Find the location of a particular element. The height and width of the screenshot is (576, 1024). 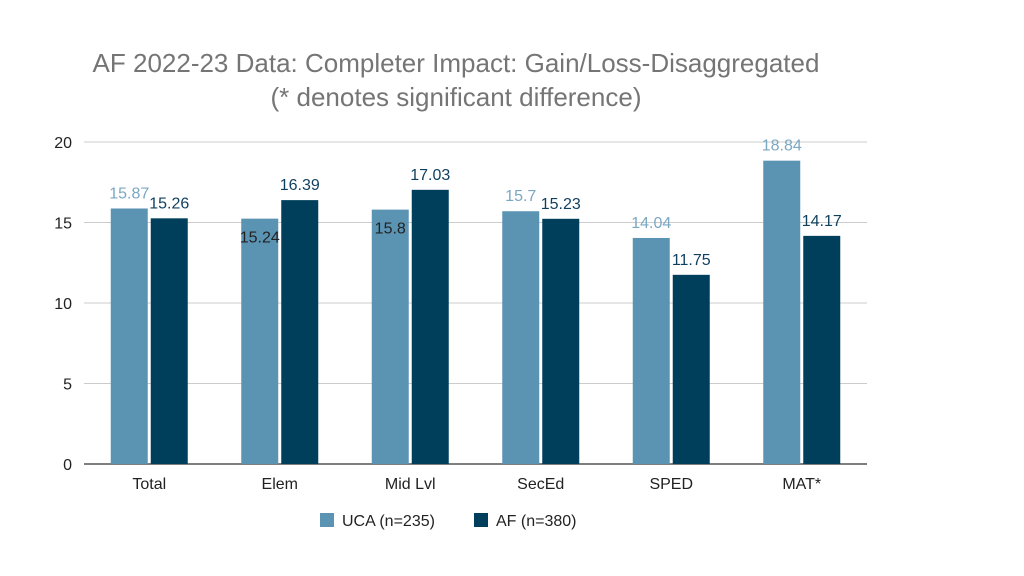

legend-label-af: AF (n=380) is located at coordinates (536, 521).